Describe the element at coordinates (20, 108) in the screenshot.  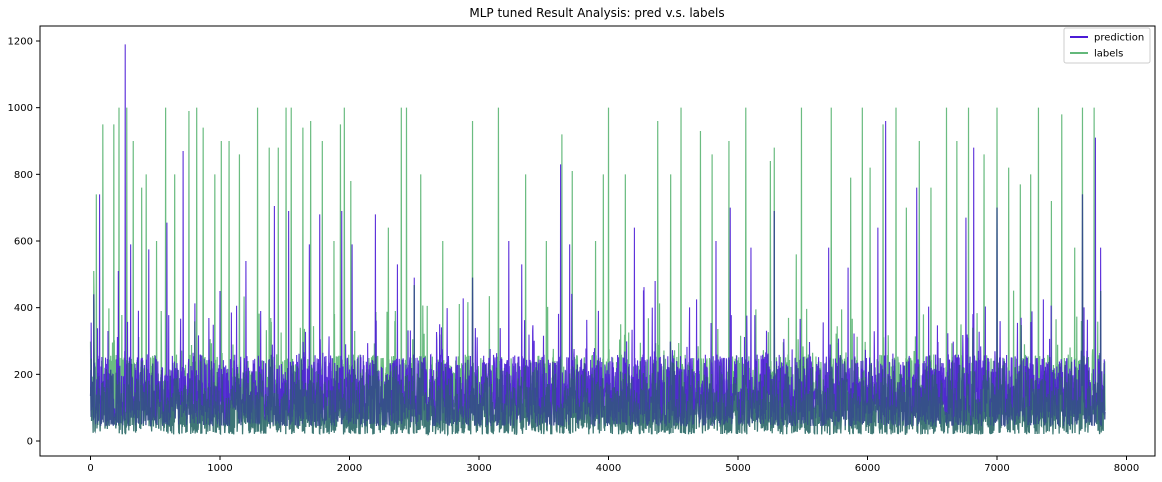
I see `y-tick-label: 1000` at that location.